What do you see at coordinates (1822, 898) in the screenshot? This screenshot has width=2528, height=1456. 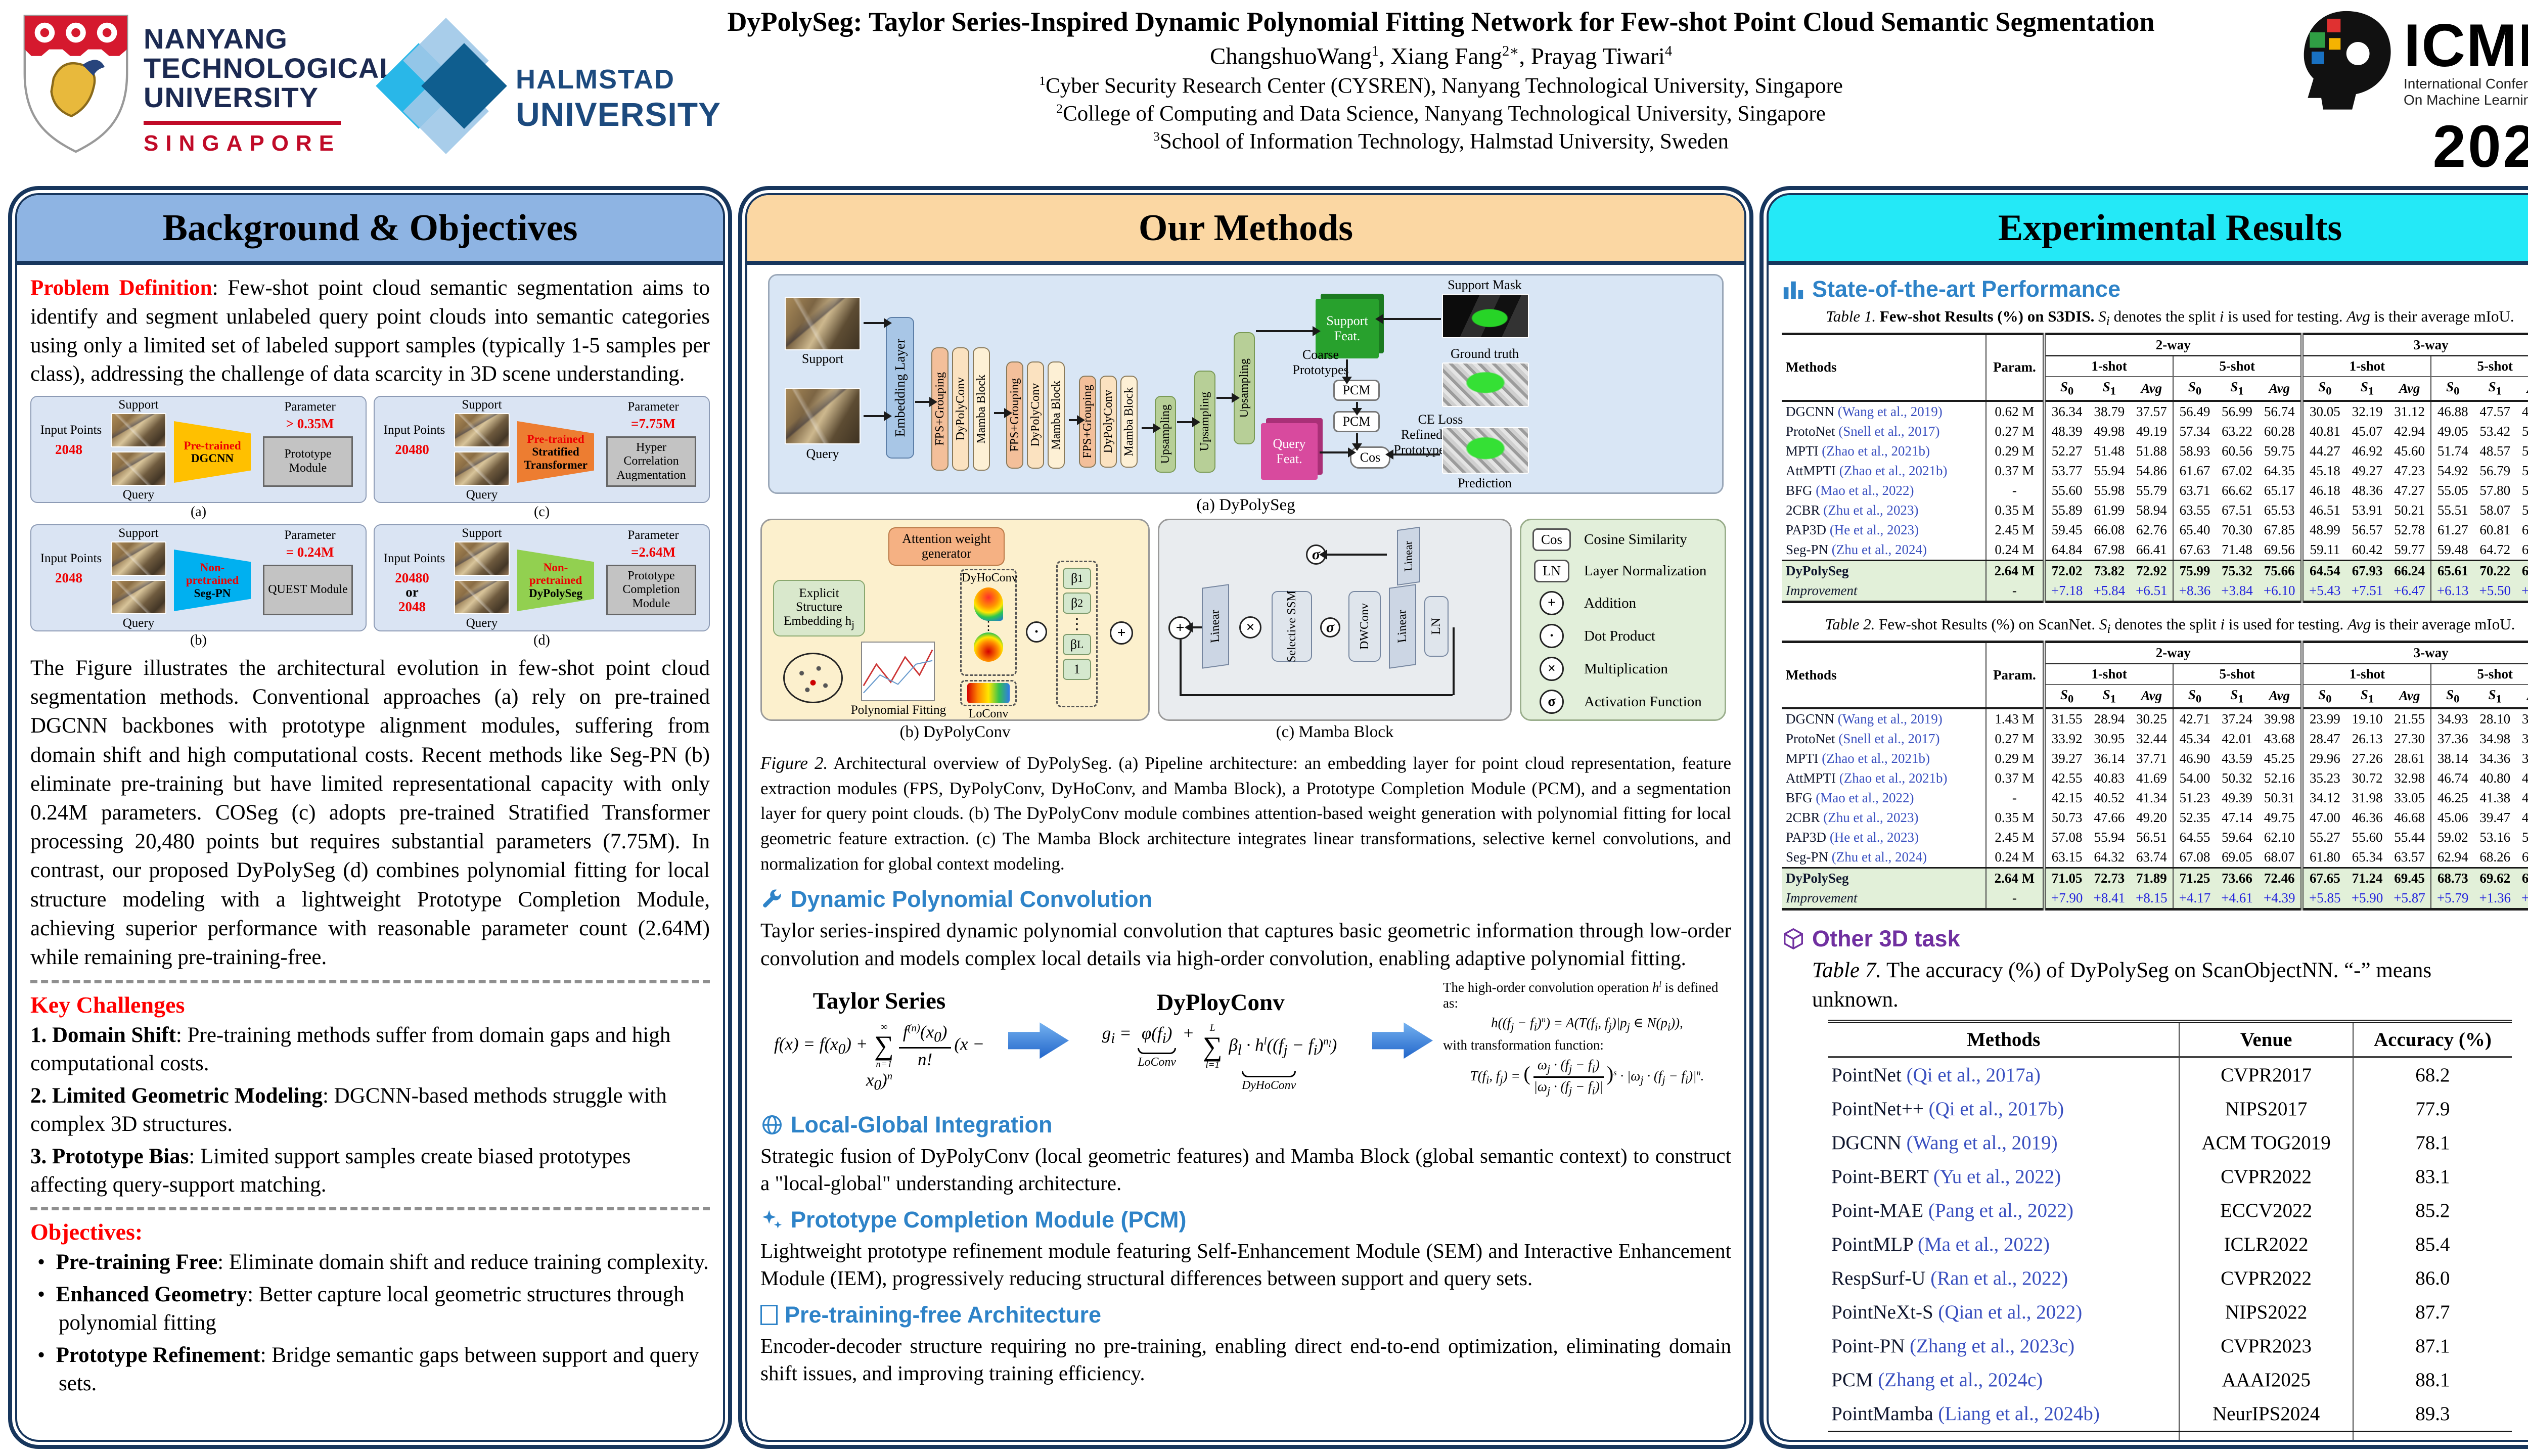 I see `method-name: Improvement` at bounding box center [1822, 898].